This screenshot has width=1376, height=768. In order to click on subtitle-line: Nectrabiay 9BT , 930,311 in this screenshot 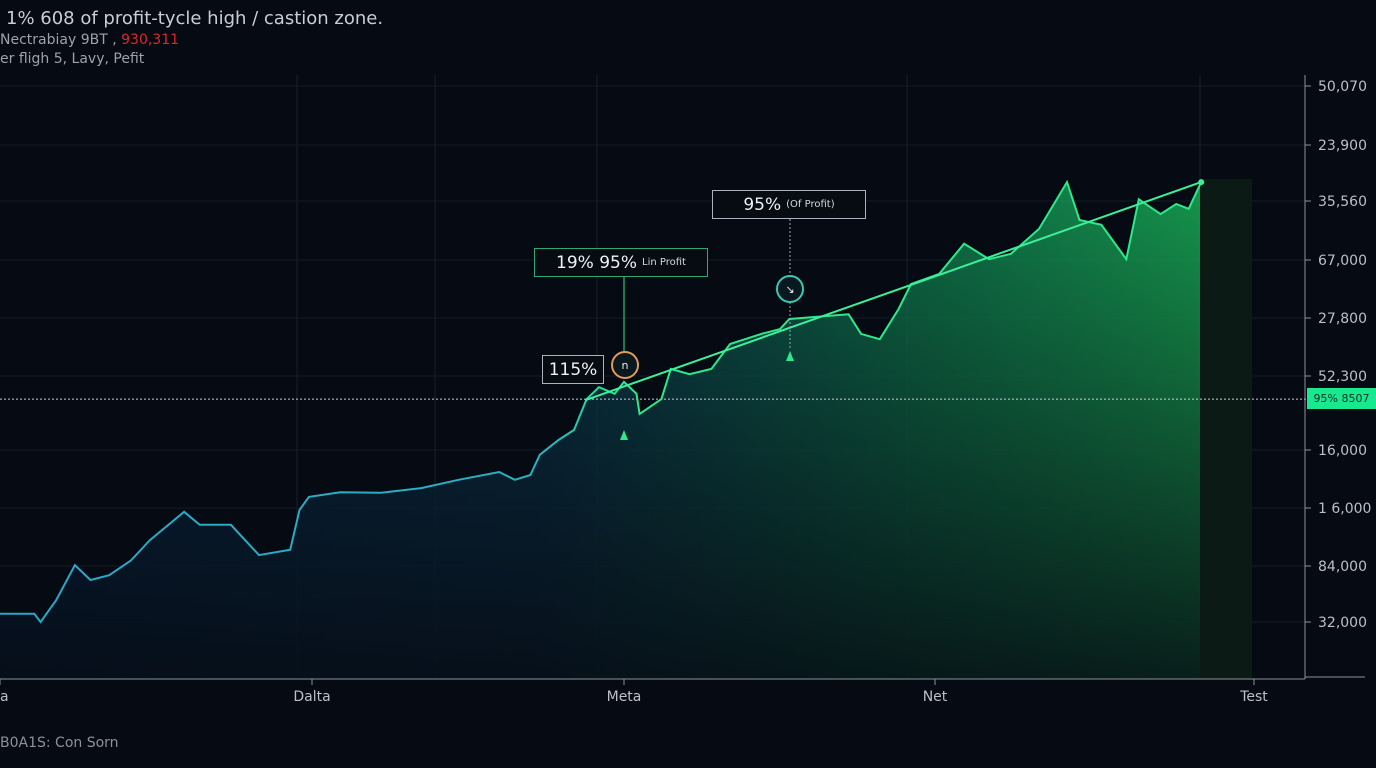, I will do `click(89, 40)`.